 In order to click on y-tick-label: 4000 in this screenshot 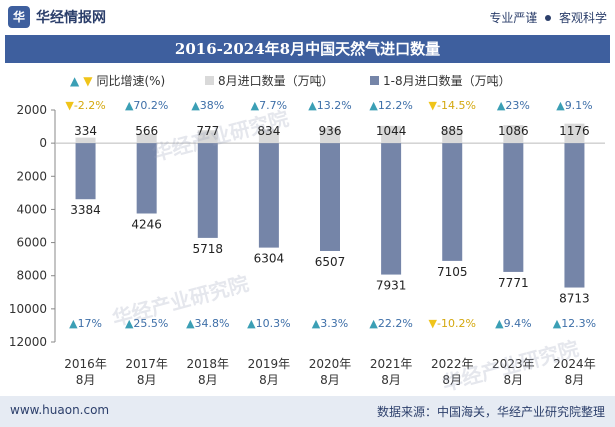, I will do `click(31, 209)`.